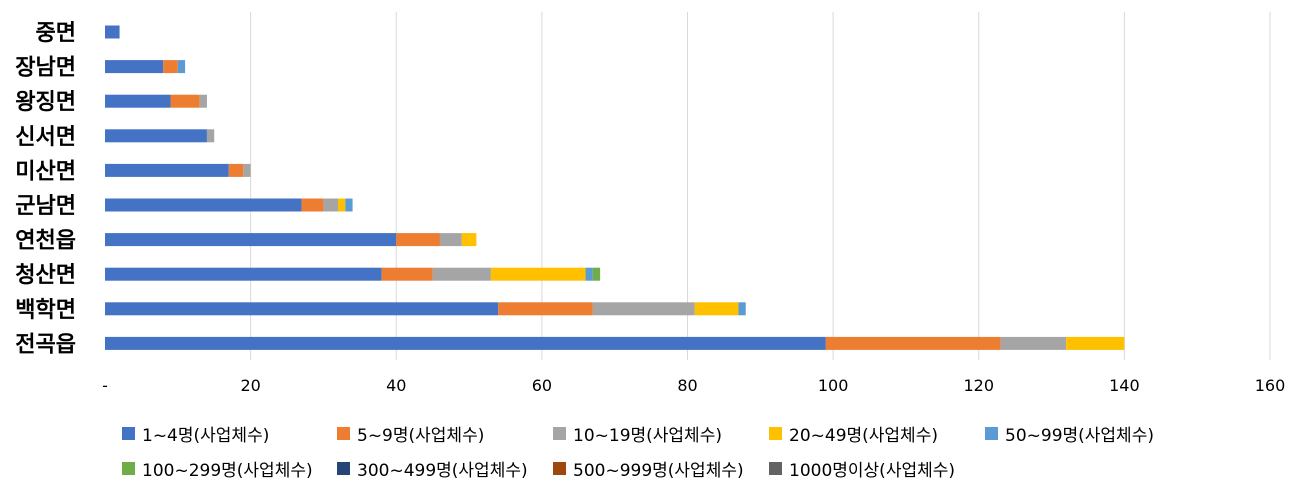 This screenshot has width=1304, height=489. Describe the element at coordinates (105, 385) in the screenshot. I see `x-tick-label: -` at that location.